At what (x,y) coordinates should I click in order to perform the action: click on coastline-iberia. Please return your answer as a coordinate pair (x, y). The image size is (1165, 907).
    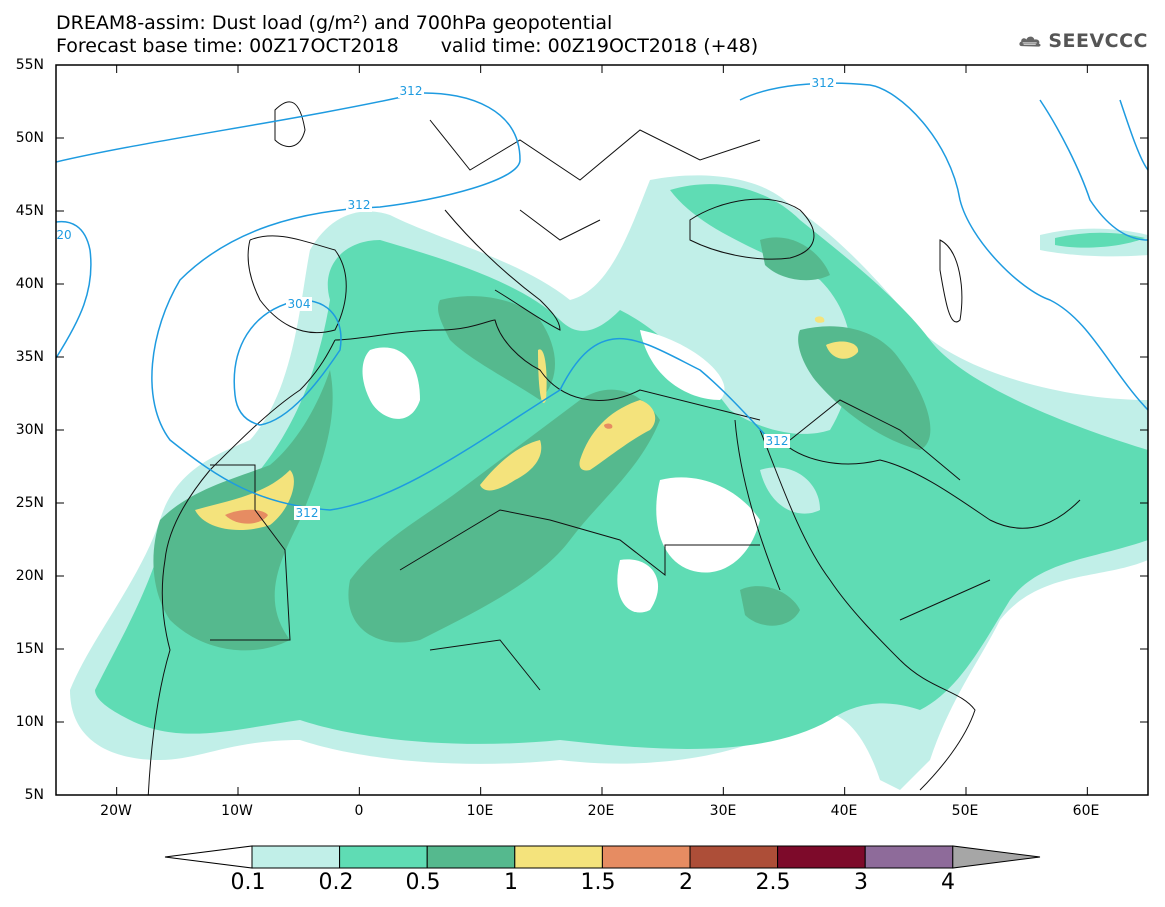
    Looking at the image, I should click on (297, 284).